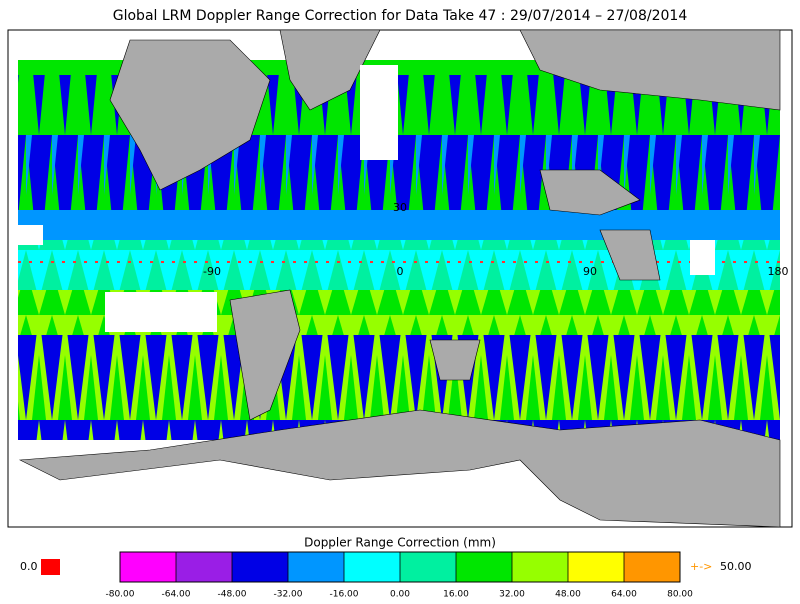 The image size is (800, 604). What do you see at coordinates (50, 567) in the screenshot?
I see `missing-swatch` at bounding box center [50, 567].